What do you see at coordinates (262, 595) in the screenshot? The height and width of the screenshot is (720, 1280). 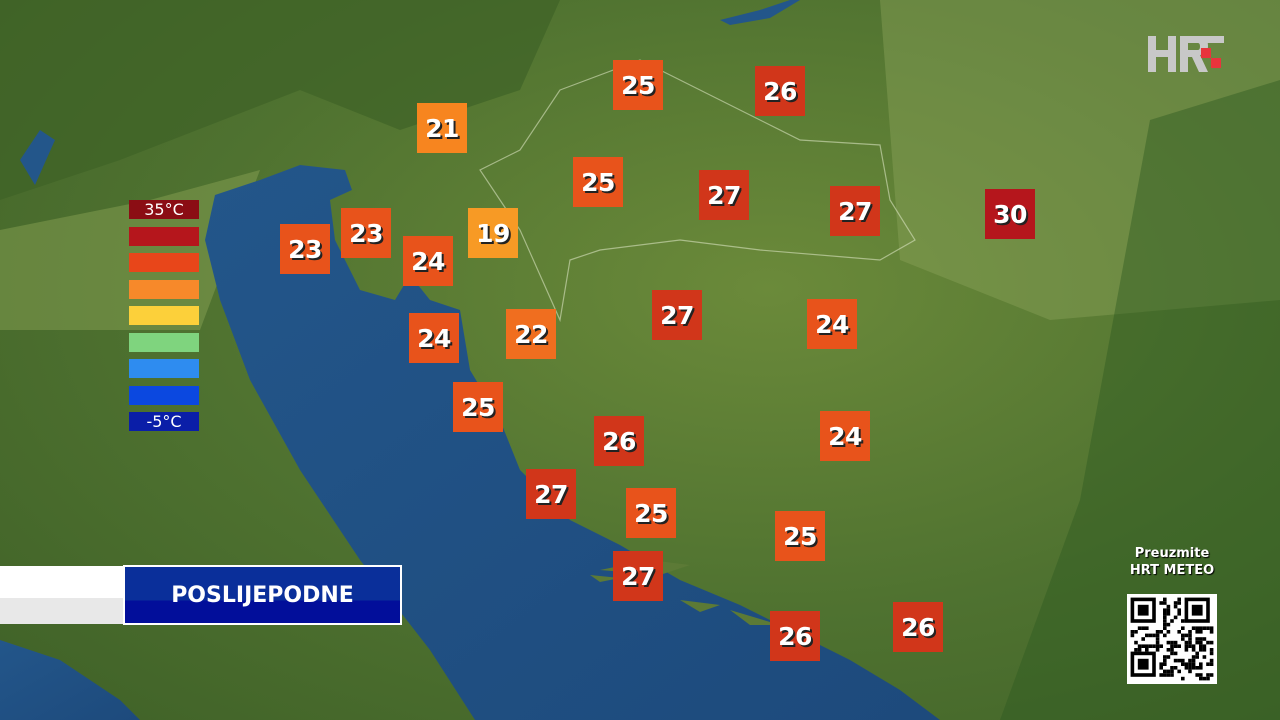 I see `period-label: POSLIJEPODNE` at bounding box center [262, 595].